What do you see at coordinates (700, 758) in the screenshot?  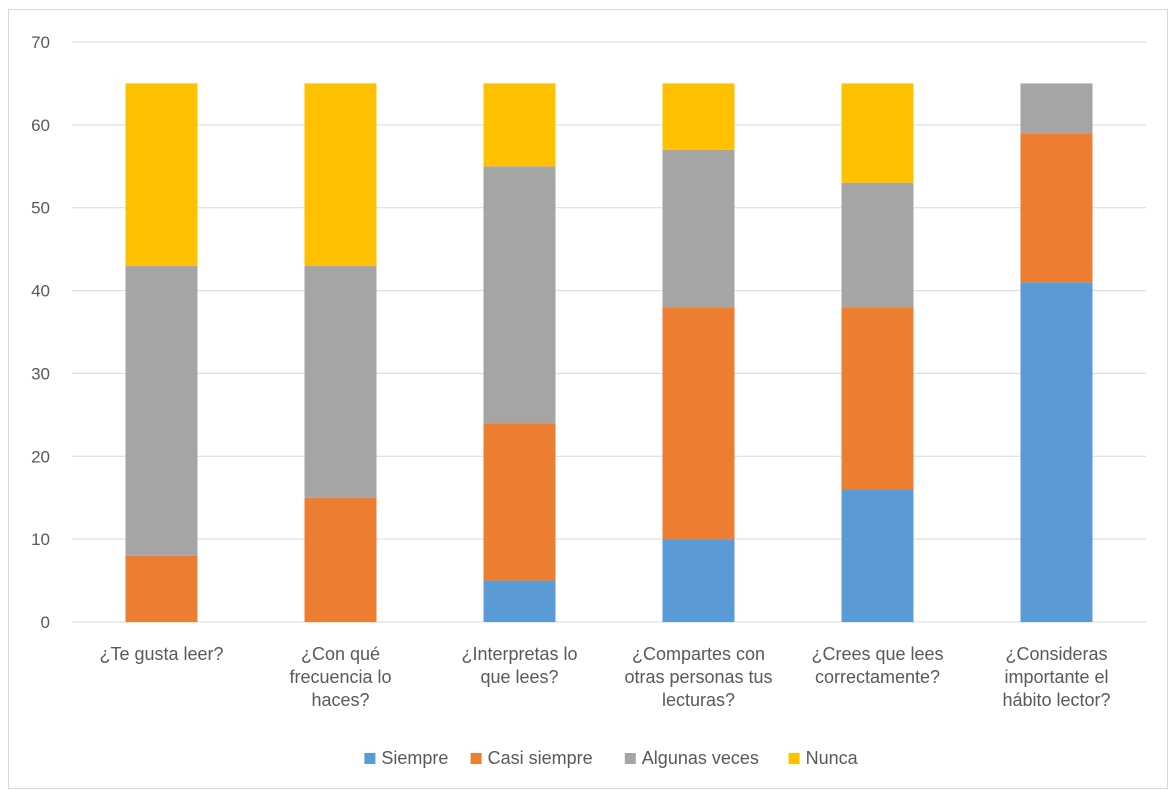 I see `legend-label: Algunas veces` at bounding box center [700, 758].